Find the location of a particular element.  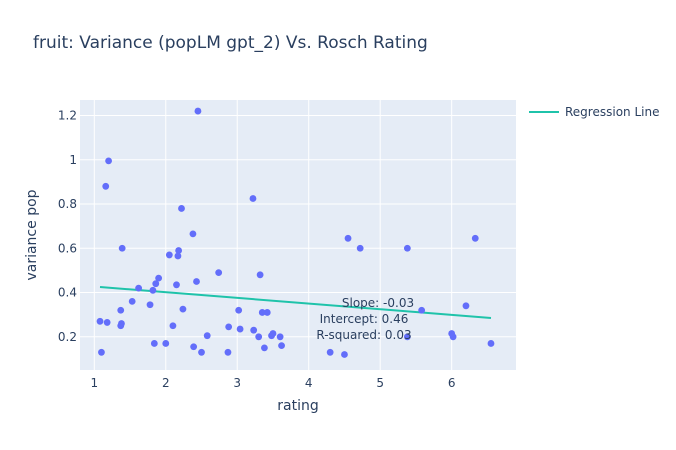

y-tick-label: 0.8 is located at coordinates (67, 204).